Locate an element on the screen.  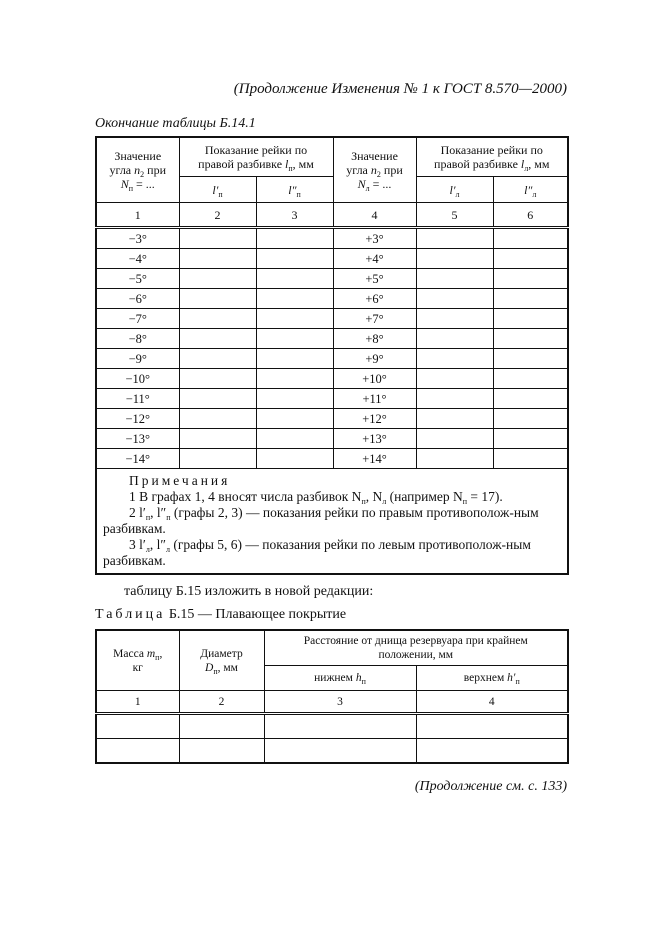
subheader: l″п is located at coordinates (294, 189).